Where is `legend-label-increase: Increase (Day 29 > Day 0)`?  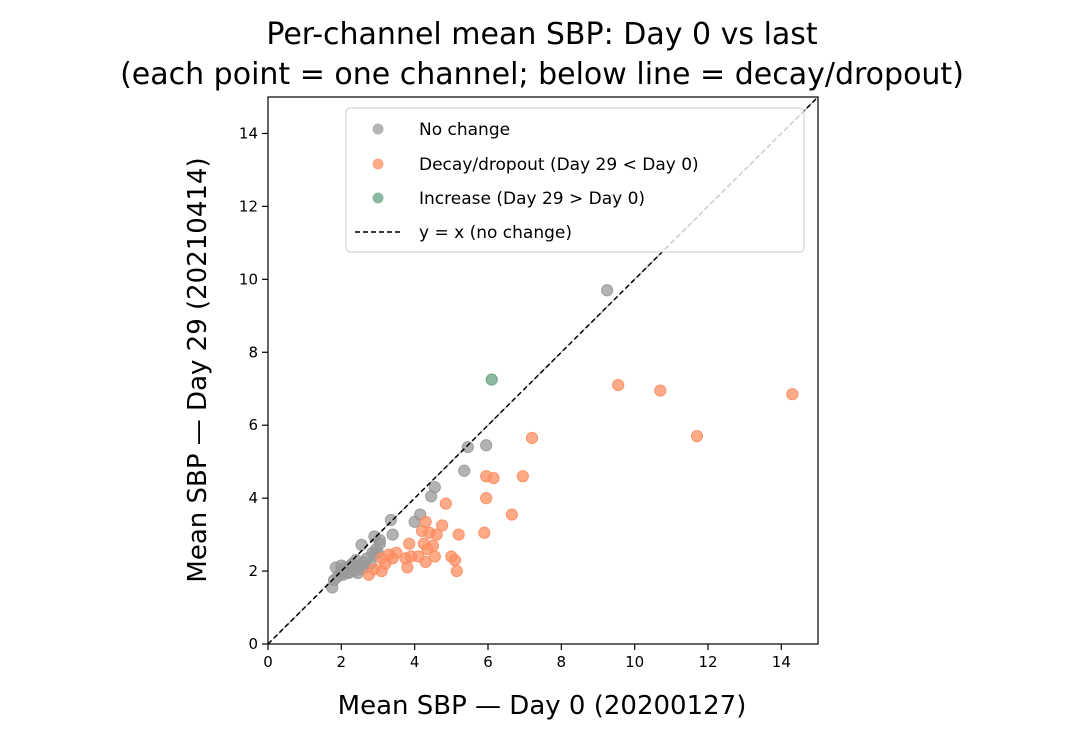
legend-label-increase: Increase (Day 29 > Day 0) is located at coordinates (532, 199).